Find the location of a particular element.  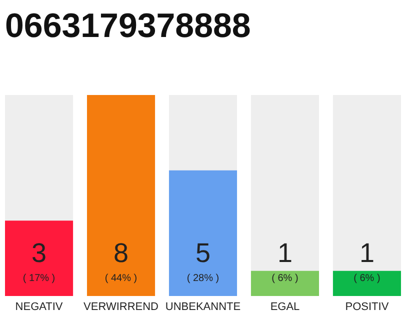

x-tick-label: UNBEKANNTE is located at coordinates (203, 306).